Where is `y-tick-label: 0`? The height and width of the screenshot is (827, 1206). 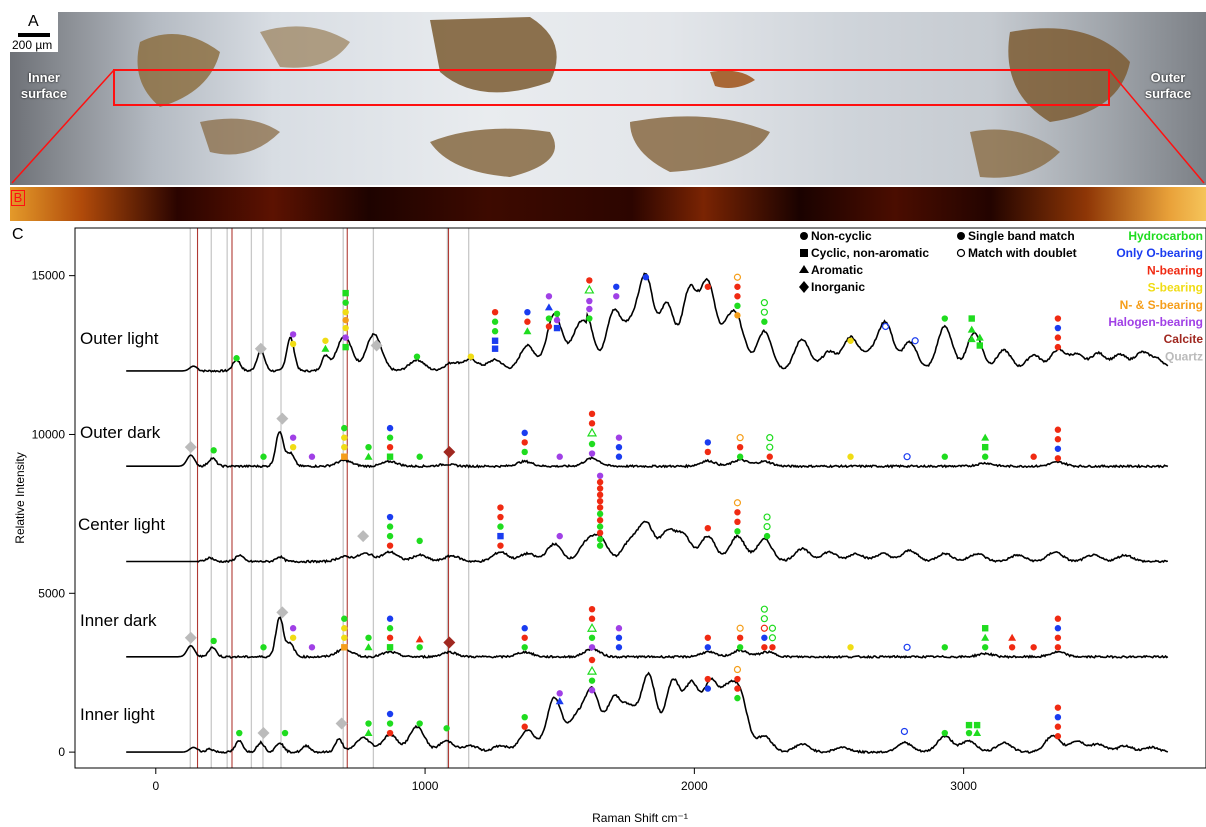
y-tick-label: 0 is located at coordinates (61, 752).